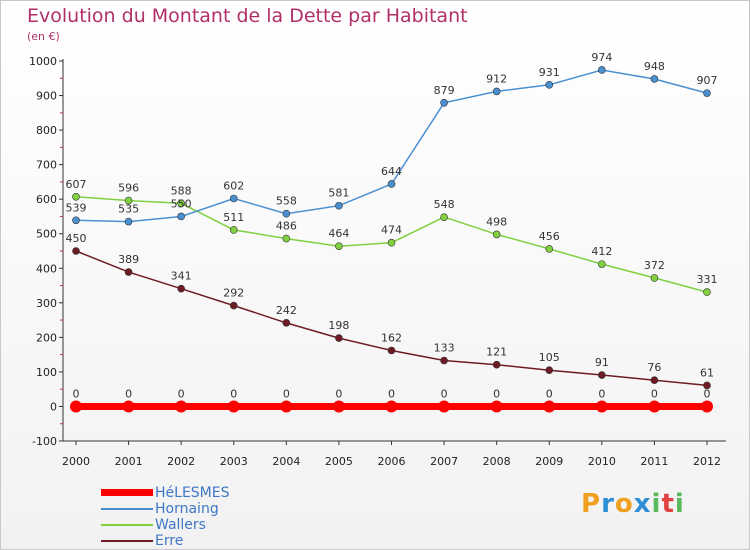  Describe the element at coordinates (46, 268) in the screenshot. I see `y-tick-label: 400` at that location.